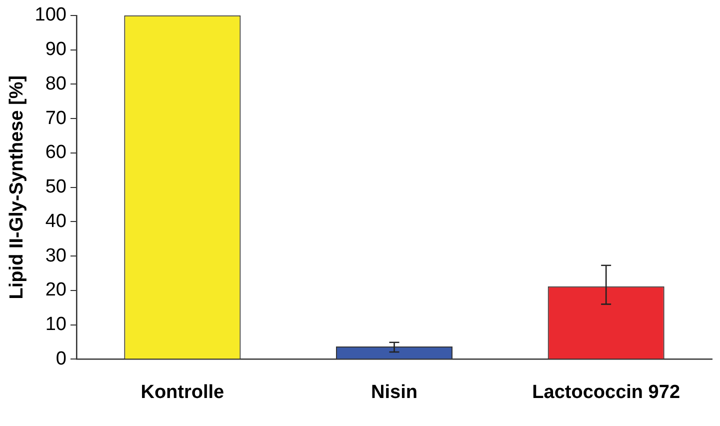 The width and height of the screenshot is (720, 426). What do you see at coordinates (55, 290) in the screenshot?
I see `y-tick-label: 20` at bounding box center [55, 290].